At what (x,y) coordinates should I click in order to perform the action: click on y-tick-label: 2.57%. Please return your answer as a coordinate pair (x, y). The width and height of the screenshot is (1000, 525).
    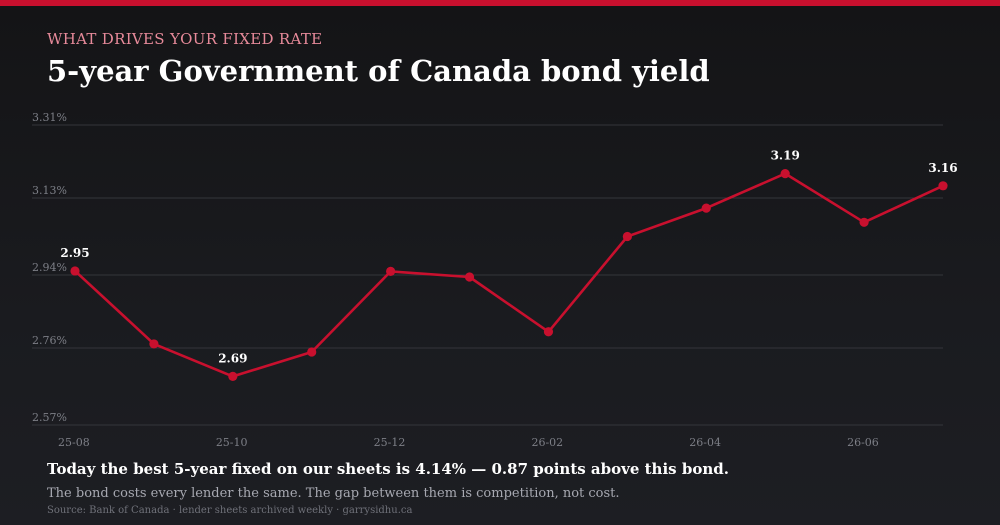
    Looking at the image, I should click on (49, 417).